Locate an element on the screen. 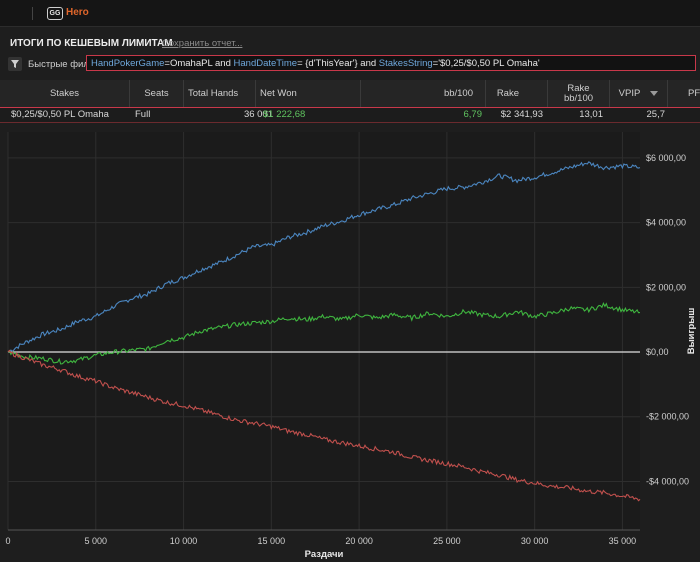 The height and width of the screenshot is (562, 700). x-tick-label: 20 000 is located at coordinates (359, 541).